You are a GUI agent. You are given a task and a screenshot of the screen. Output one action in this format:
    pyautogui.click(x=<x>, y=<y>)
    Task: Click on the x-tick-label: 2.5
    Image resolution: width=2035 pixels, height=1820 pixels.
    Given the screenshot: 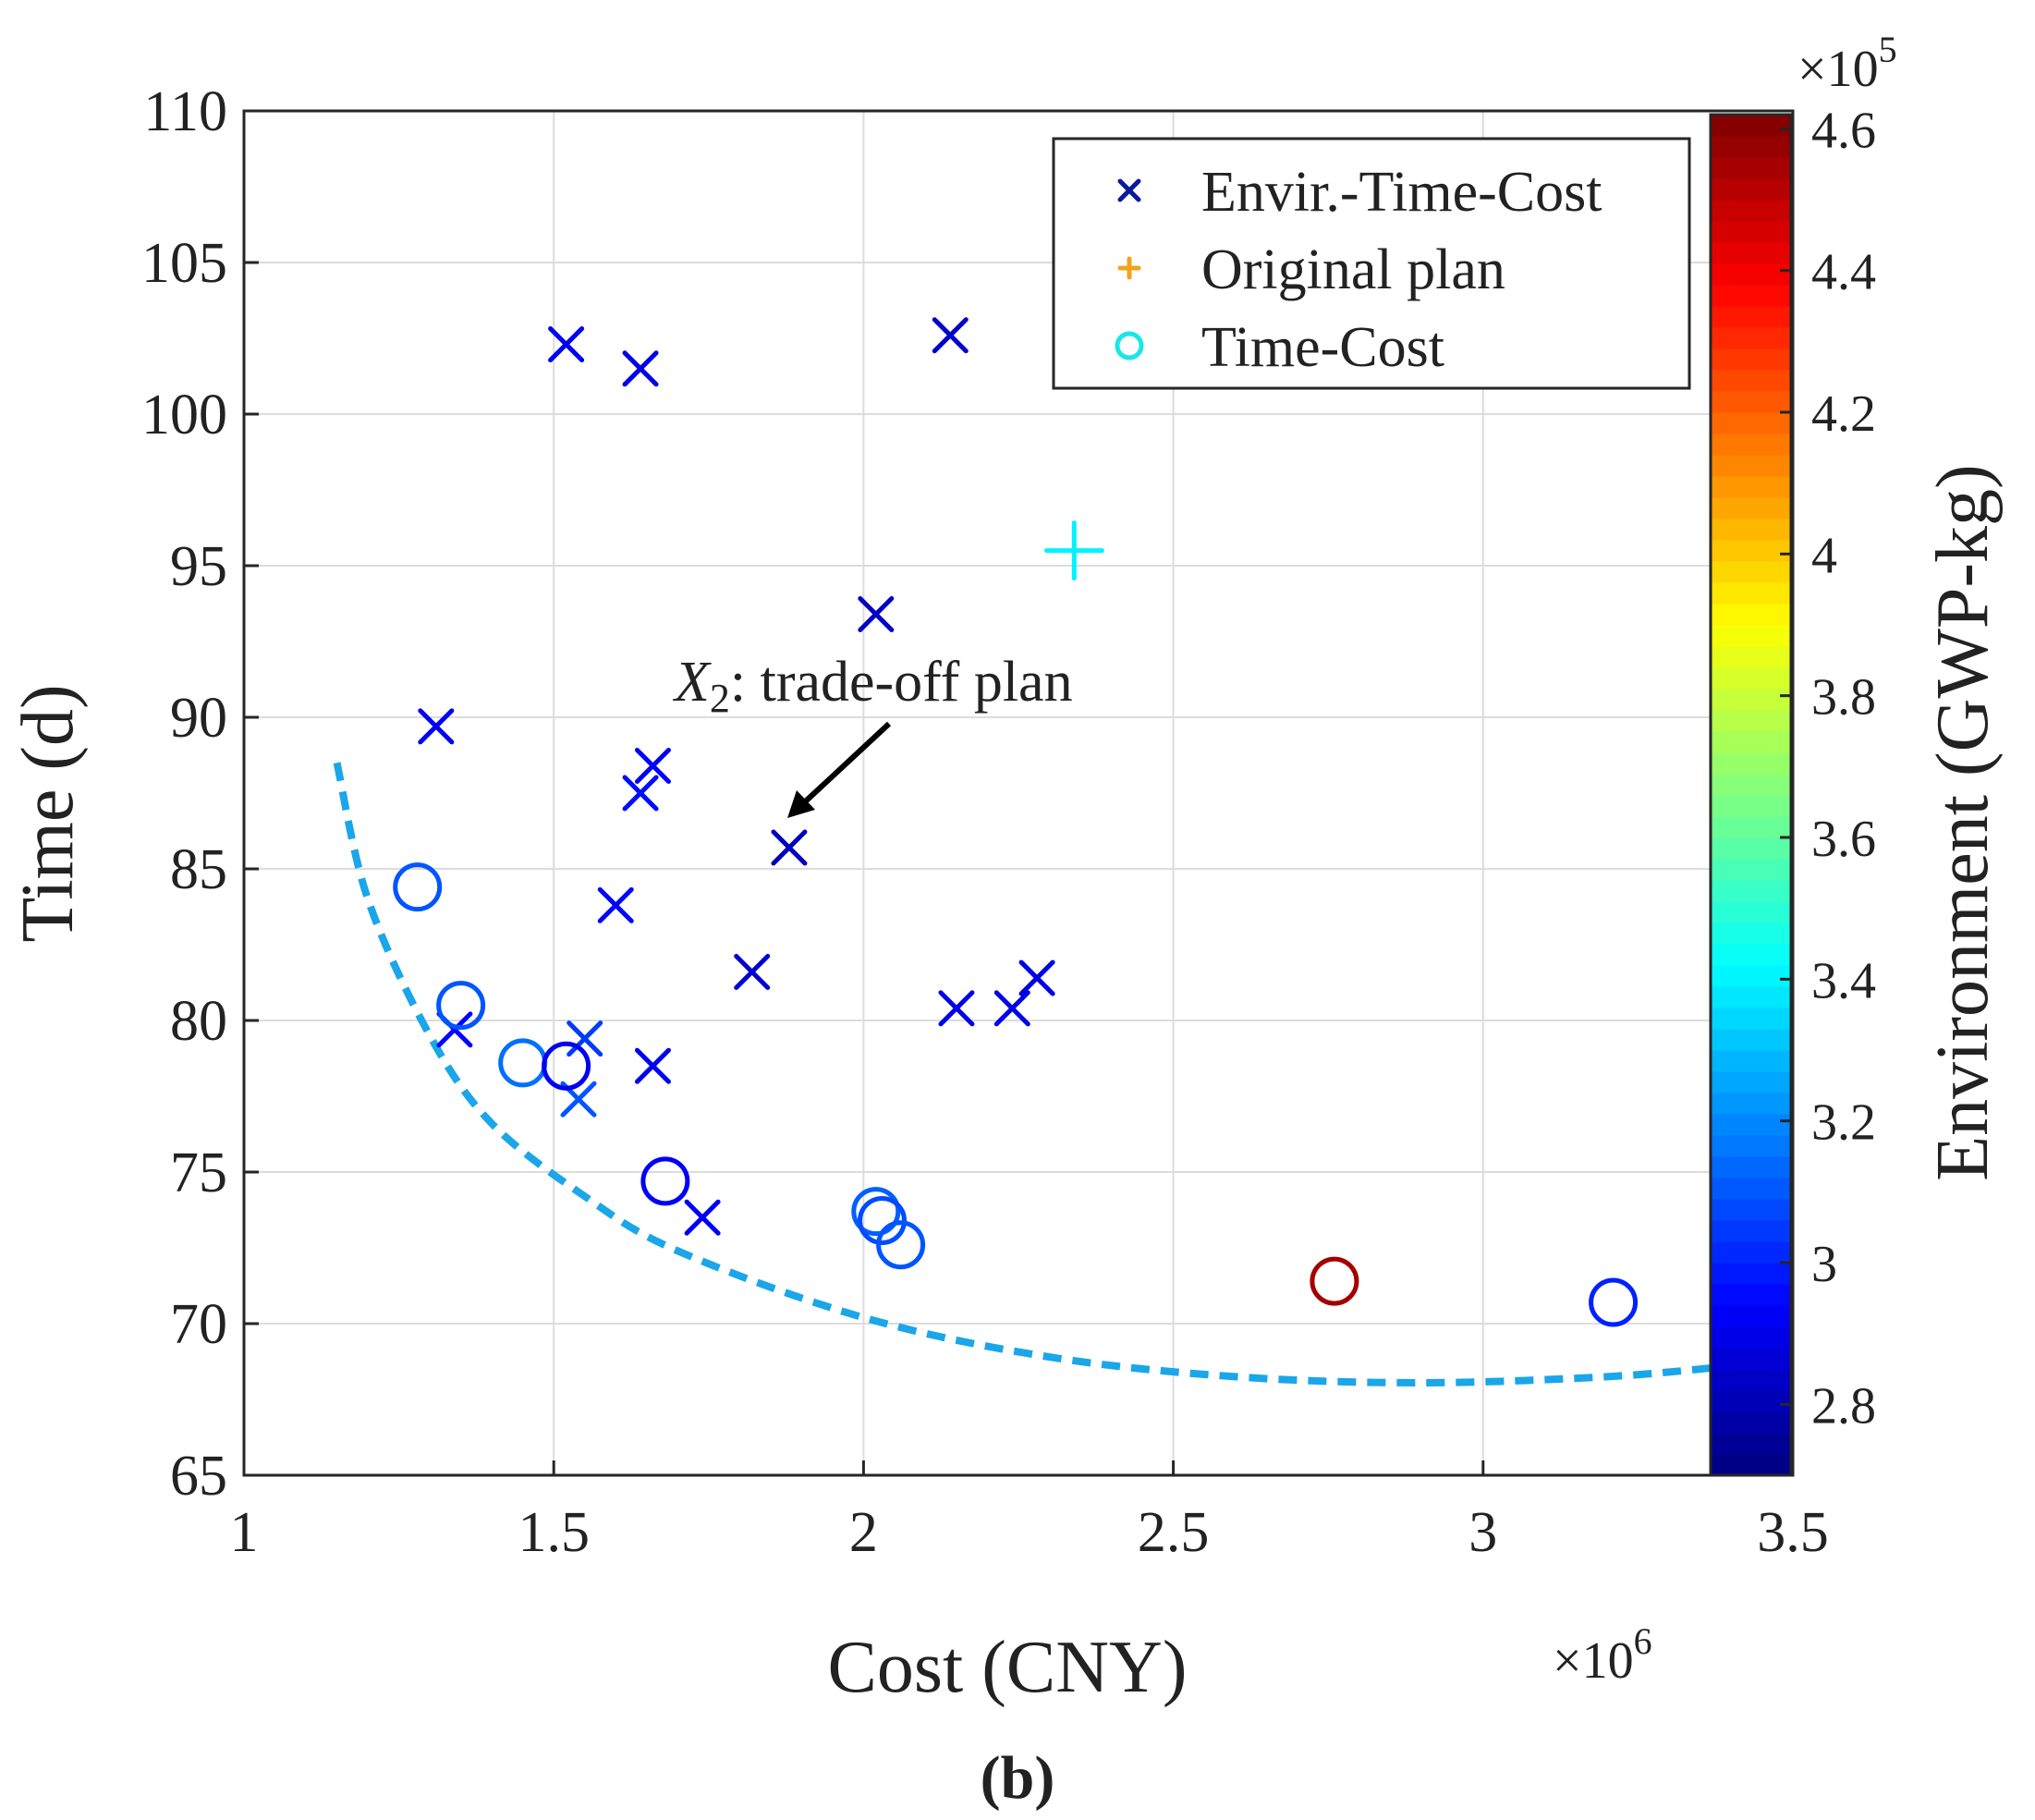 What is the action you would take?
    pyautogui.click(x=1174, y=1532)
    